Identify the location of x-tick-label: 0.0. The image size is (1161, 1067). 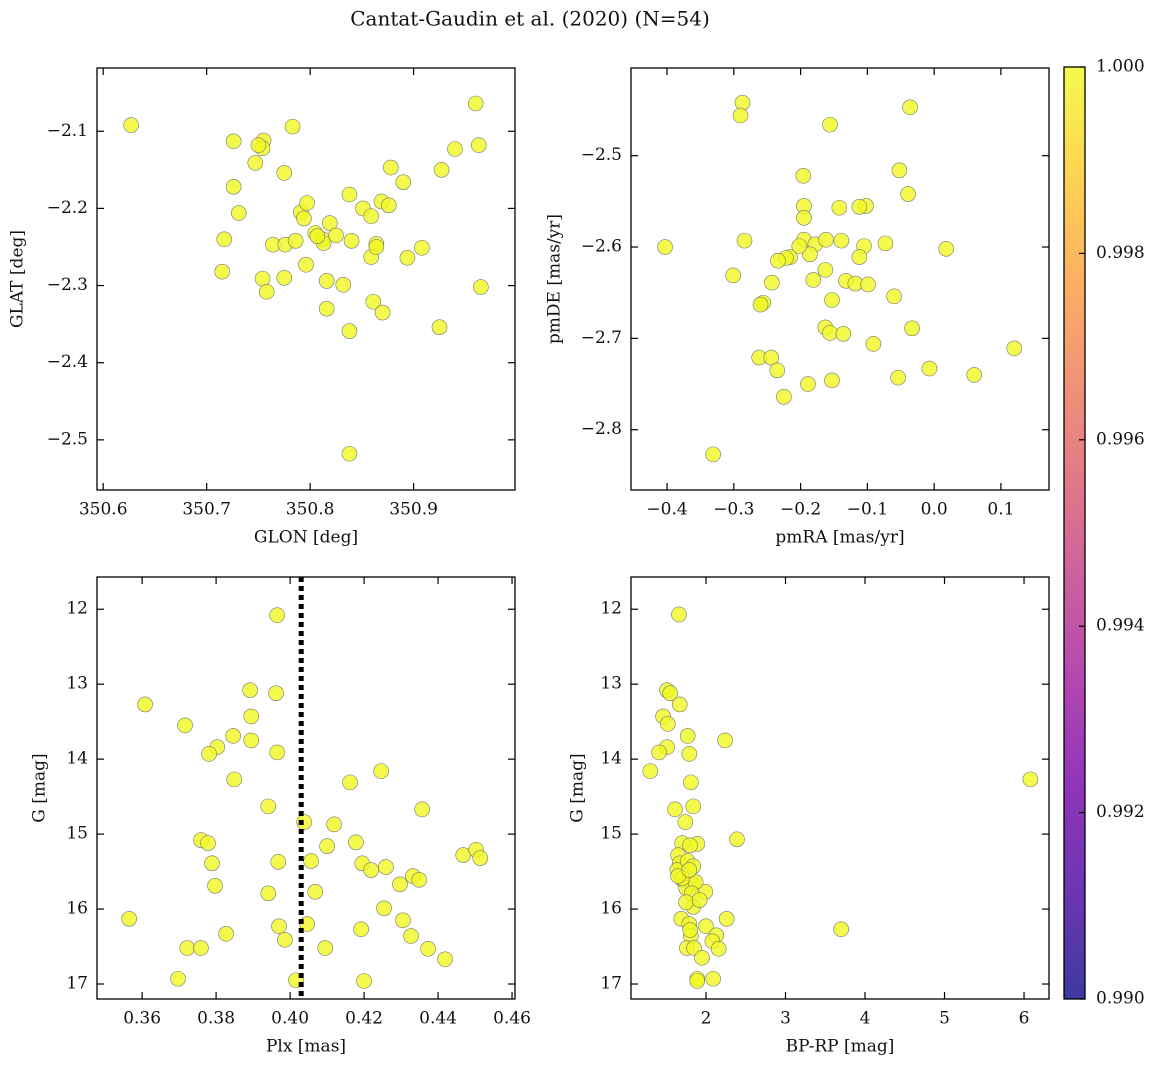
(934, 510).